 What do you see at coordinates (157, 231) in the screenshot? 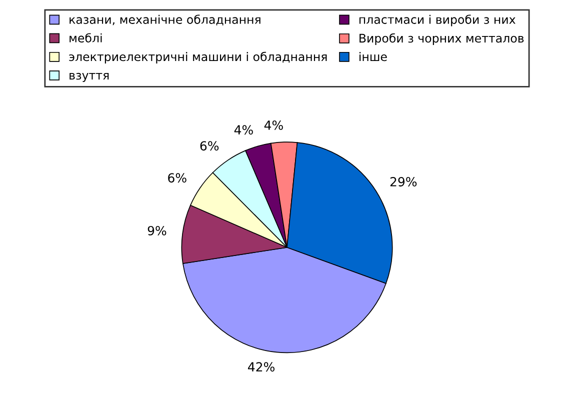
I see `data-label: 9%` at bounding box center [157, 231].